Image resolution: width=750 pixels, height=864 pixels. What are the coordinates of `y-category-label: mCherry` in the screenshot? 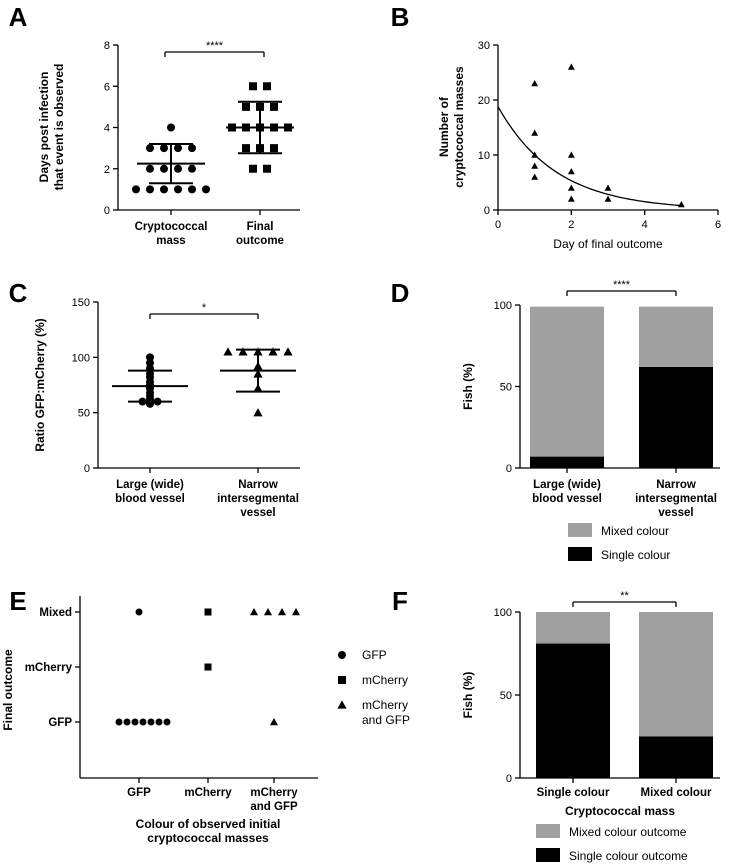 It's located at (49, 668).